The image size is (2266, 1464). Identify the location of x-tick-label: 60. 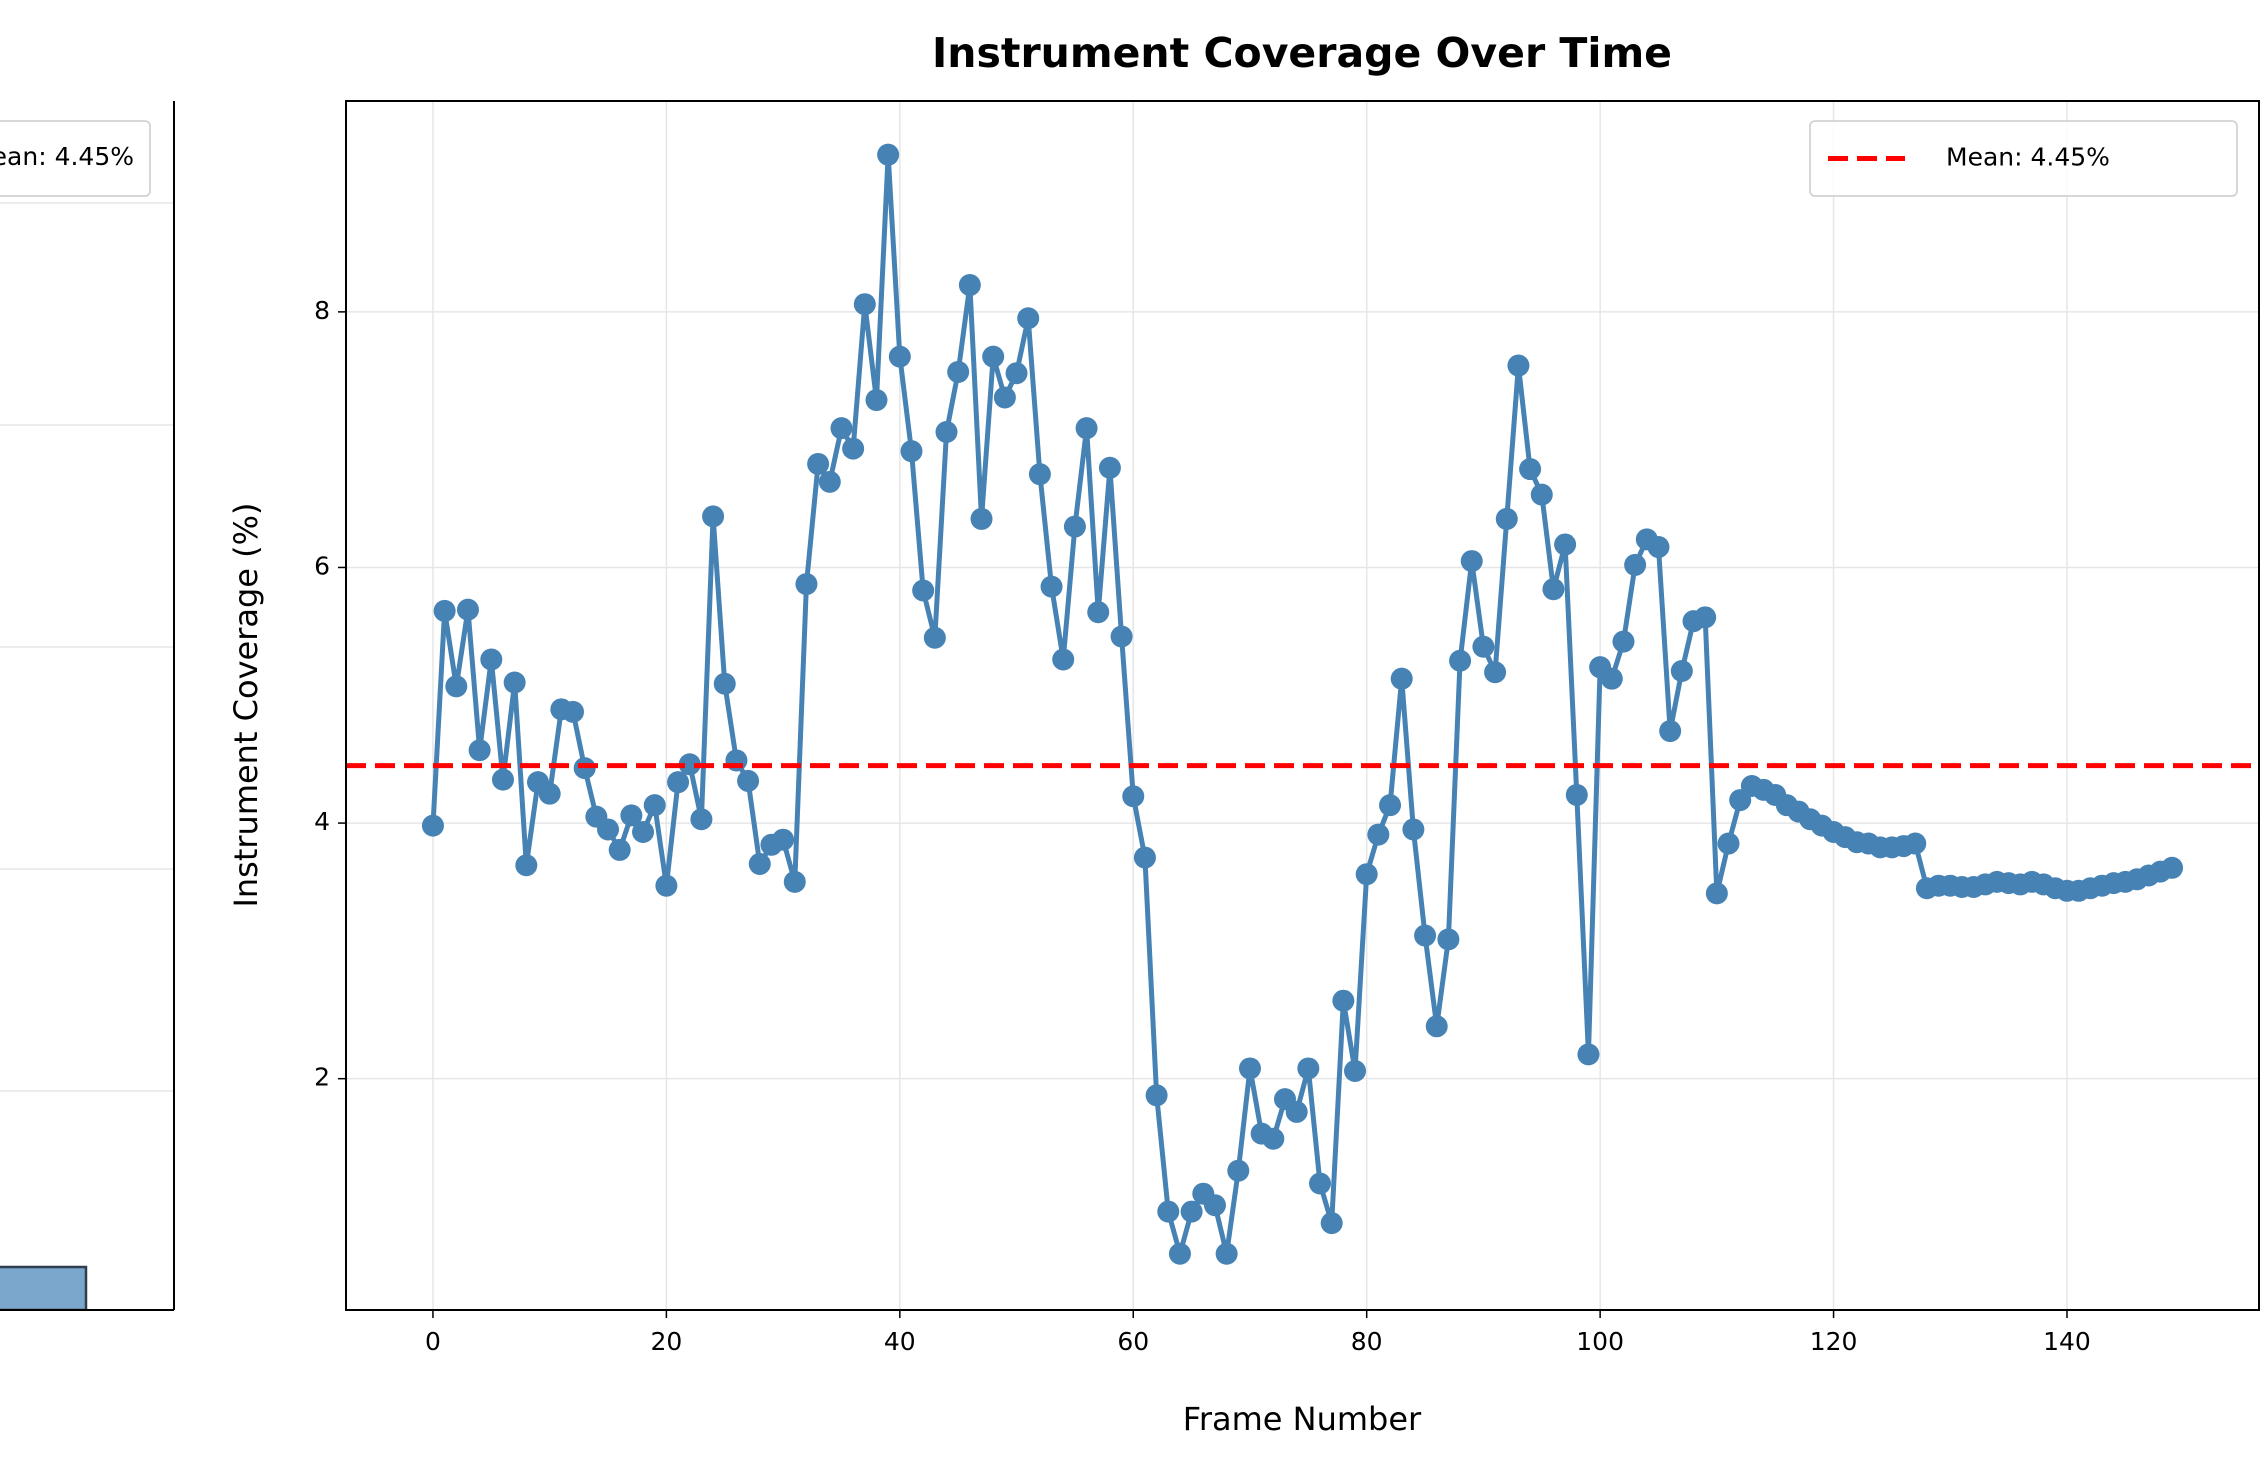
(1133, 1341).